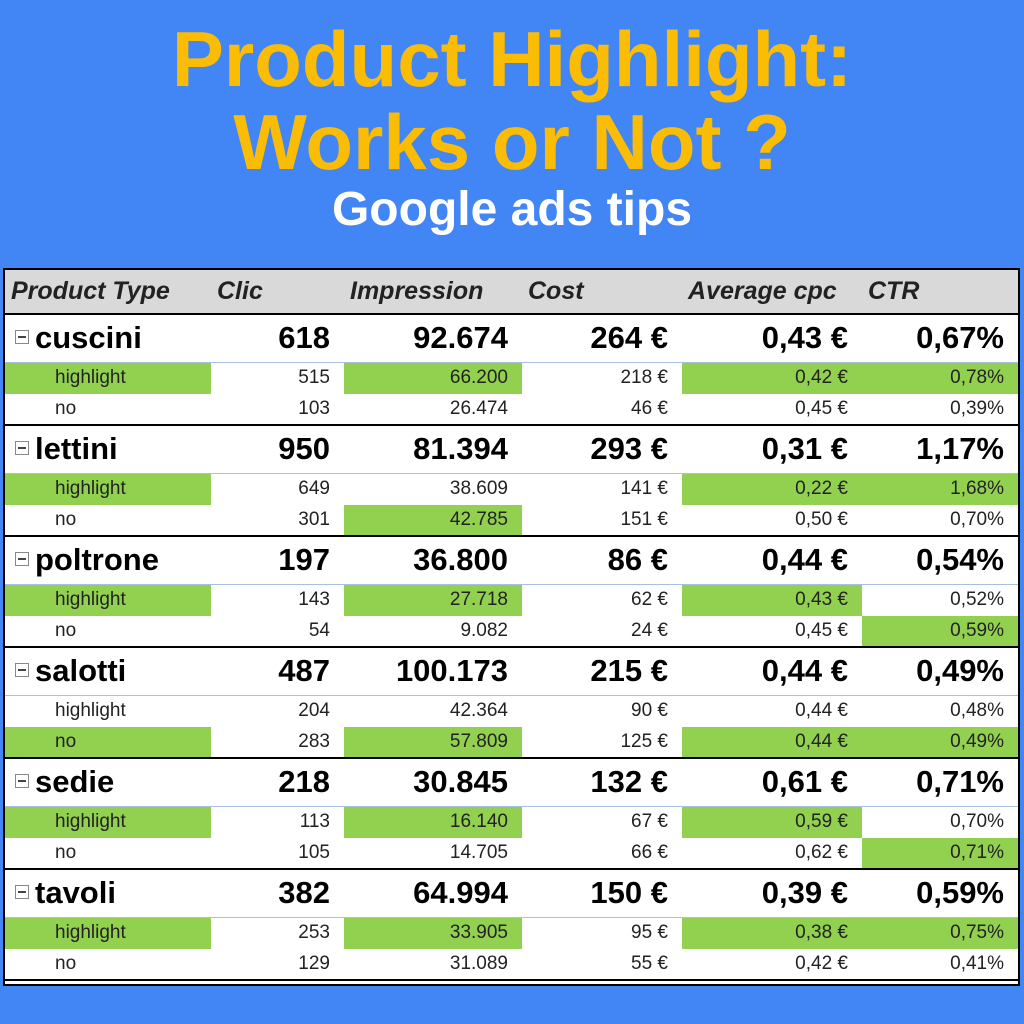 This screenshot has height=1024, width=1024. I want to click on sub-row-no: no 105 14.705 66 €0,62 €0,71%, so click(511, 853).